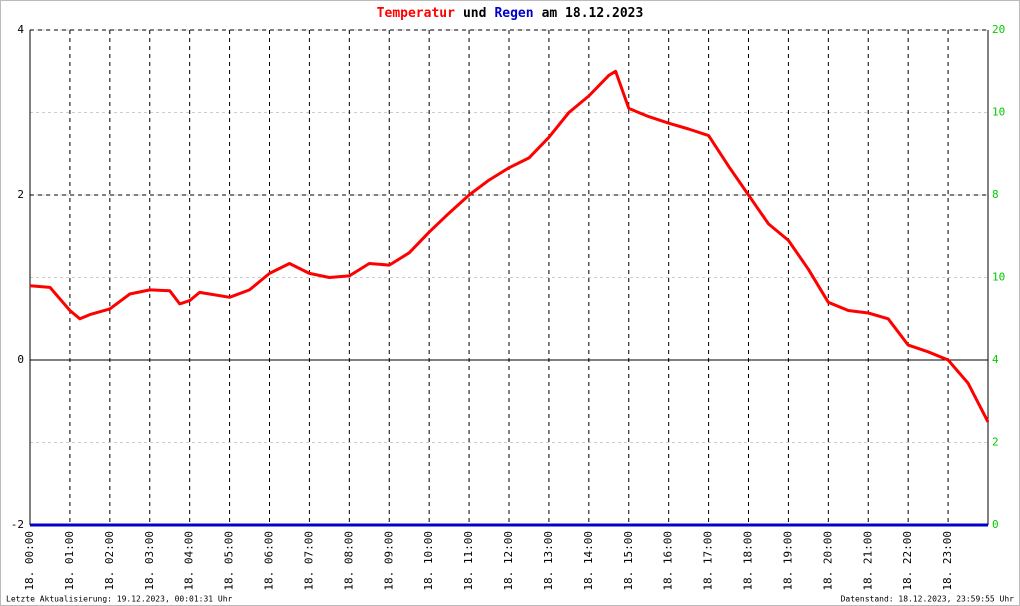 This screenshot has width=1020, height=606. Describe the element at coordinates (189, 561) in the screenshot. I see `x-tick-label: 18. 04:00` at that location.